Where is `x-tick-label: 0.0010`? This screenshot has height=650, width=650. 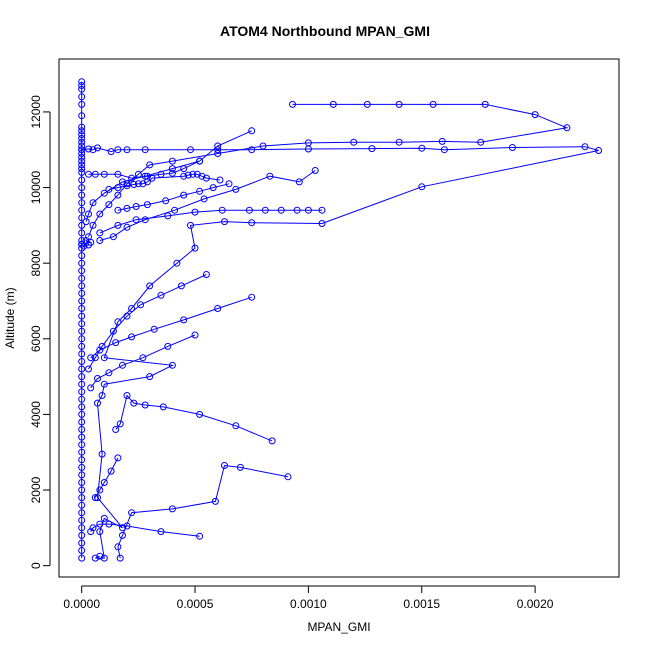 x-tick-label: 0.0010 is located at coordinates (308, 604).